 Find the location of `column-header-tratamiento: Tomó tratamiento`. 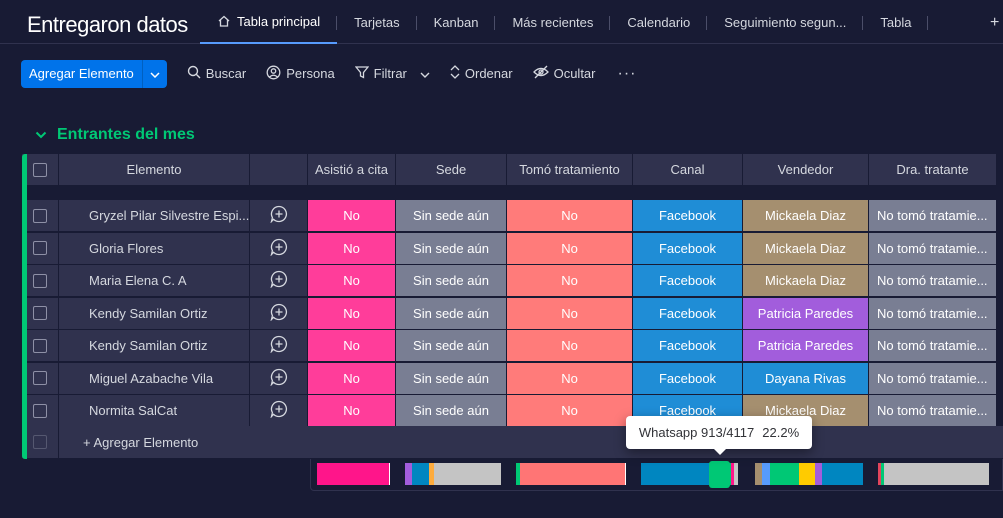

column-header-tratamiento: Tomó tratamiento is located at coordinates (570, 170).